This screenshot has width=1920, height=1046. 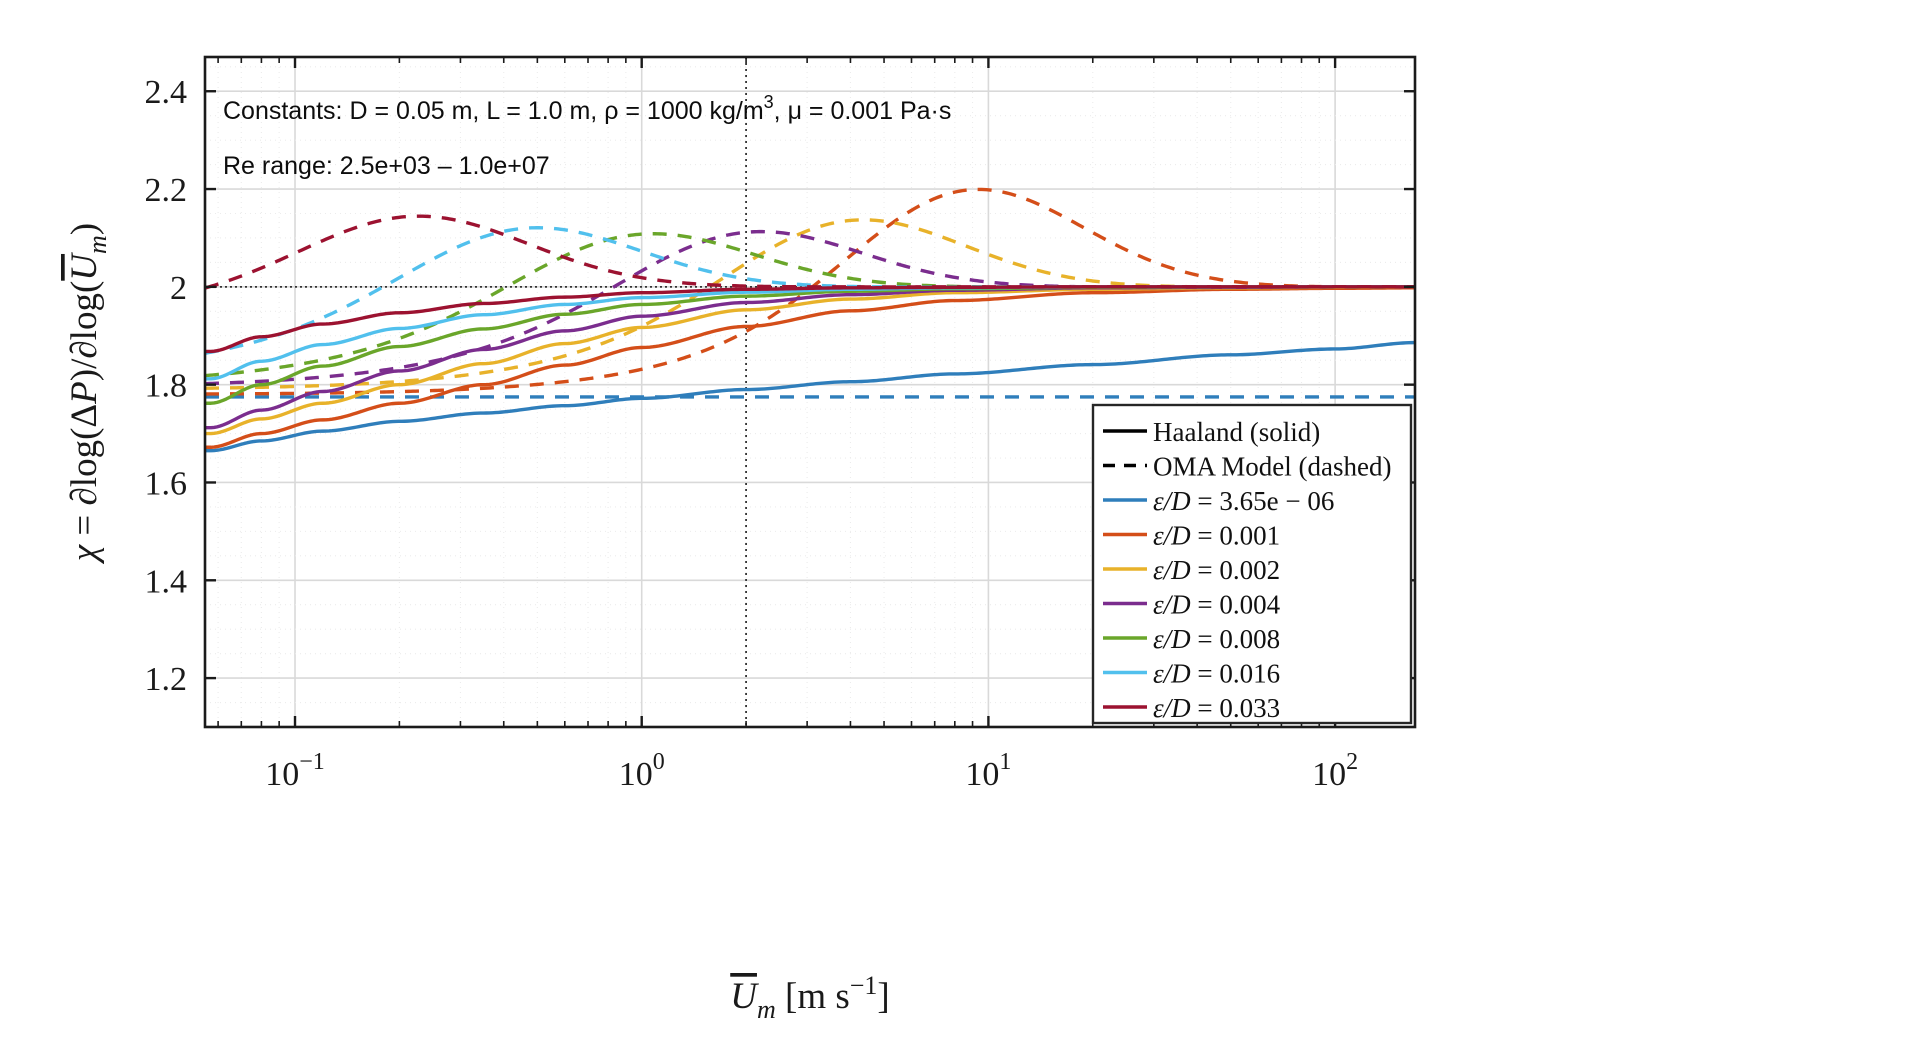 I want to click on y-tick-label: 2, so click(x=178, y=288).